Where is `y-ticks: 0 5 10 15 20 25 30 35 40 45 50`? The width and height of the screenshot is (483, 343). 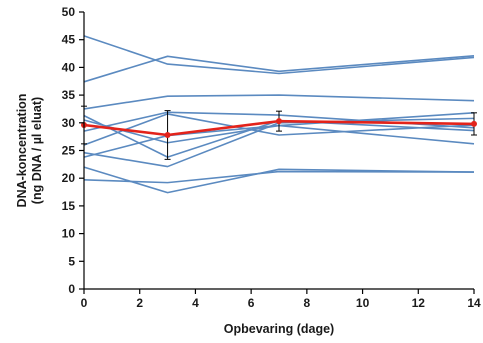 y-ticks: 0 5 10 15 20 25 30 35 40 45 50 is located at coordinates (73, 150).